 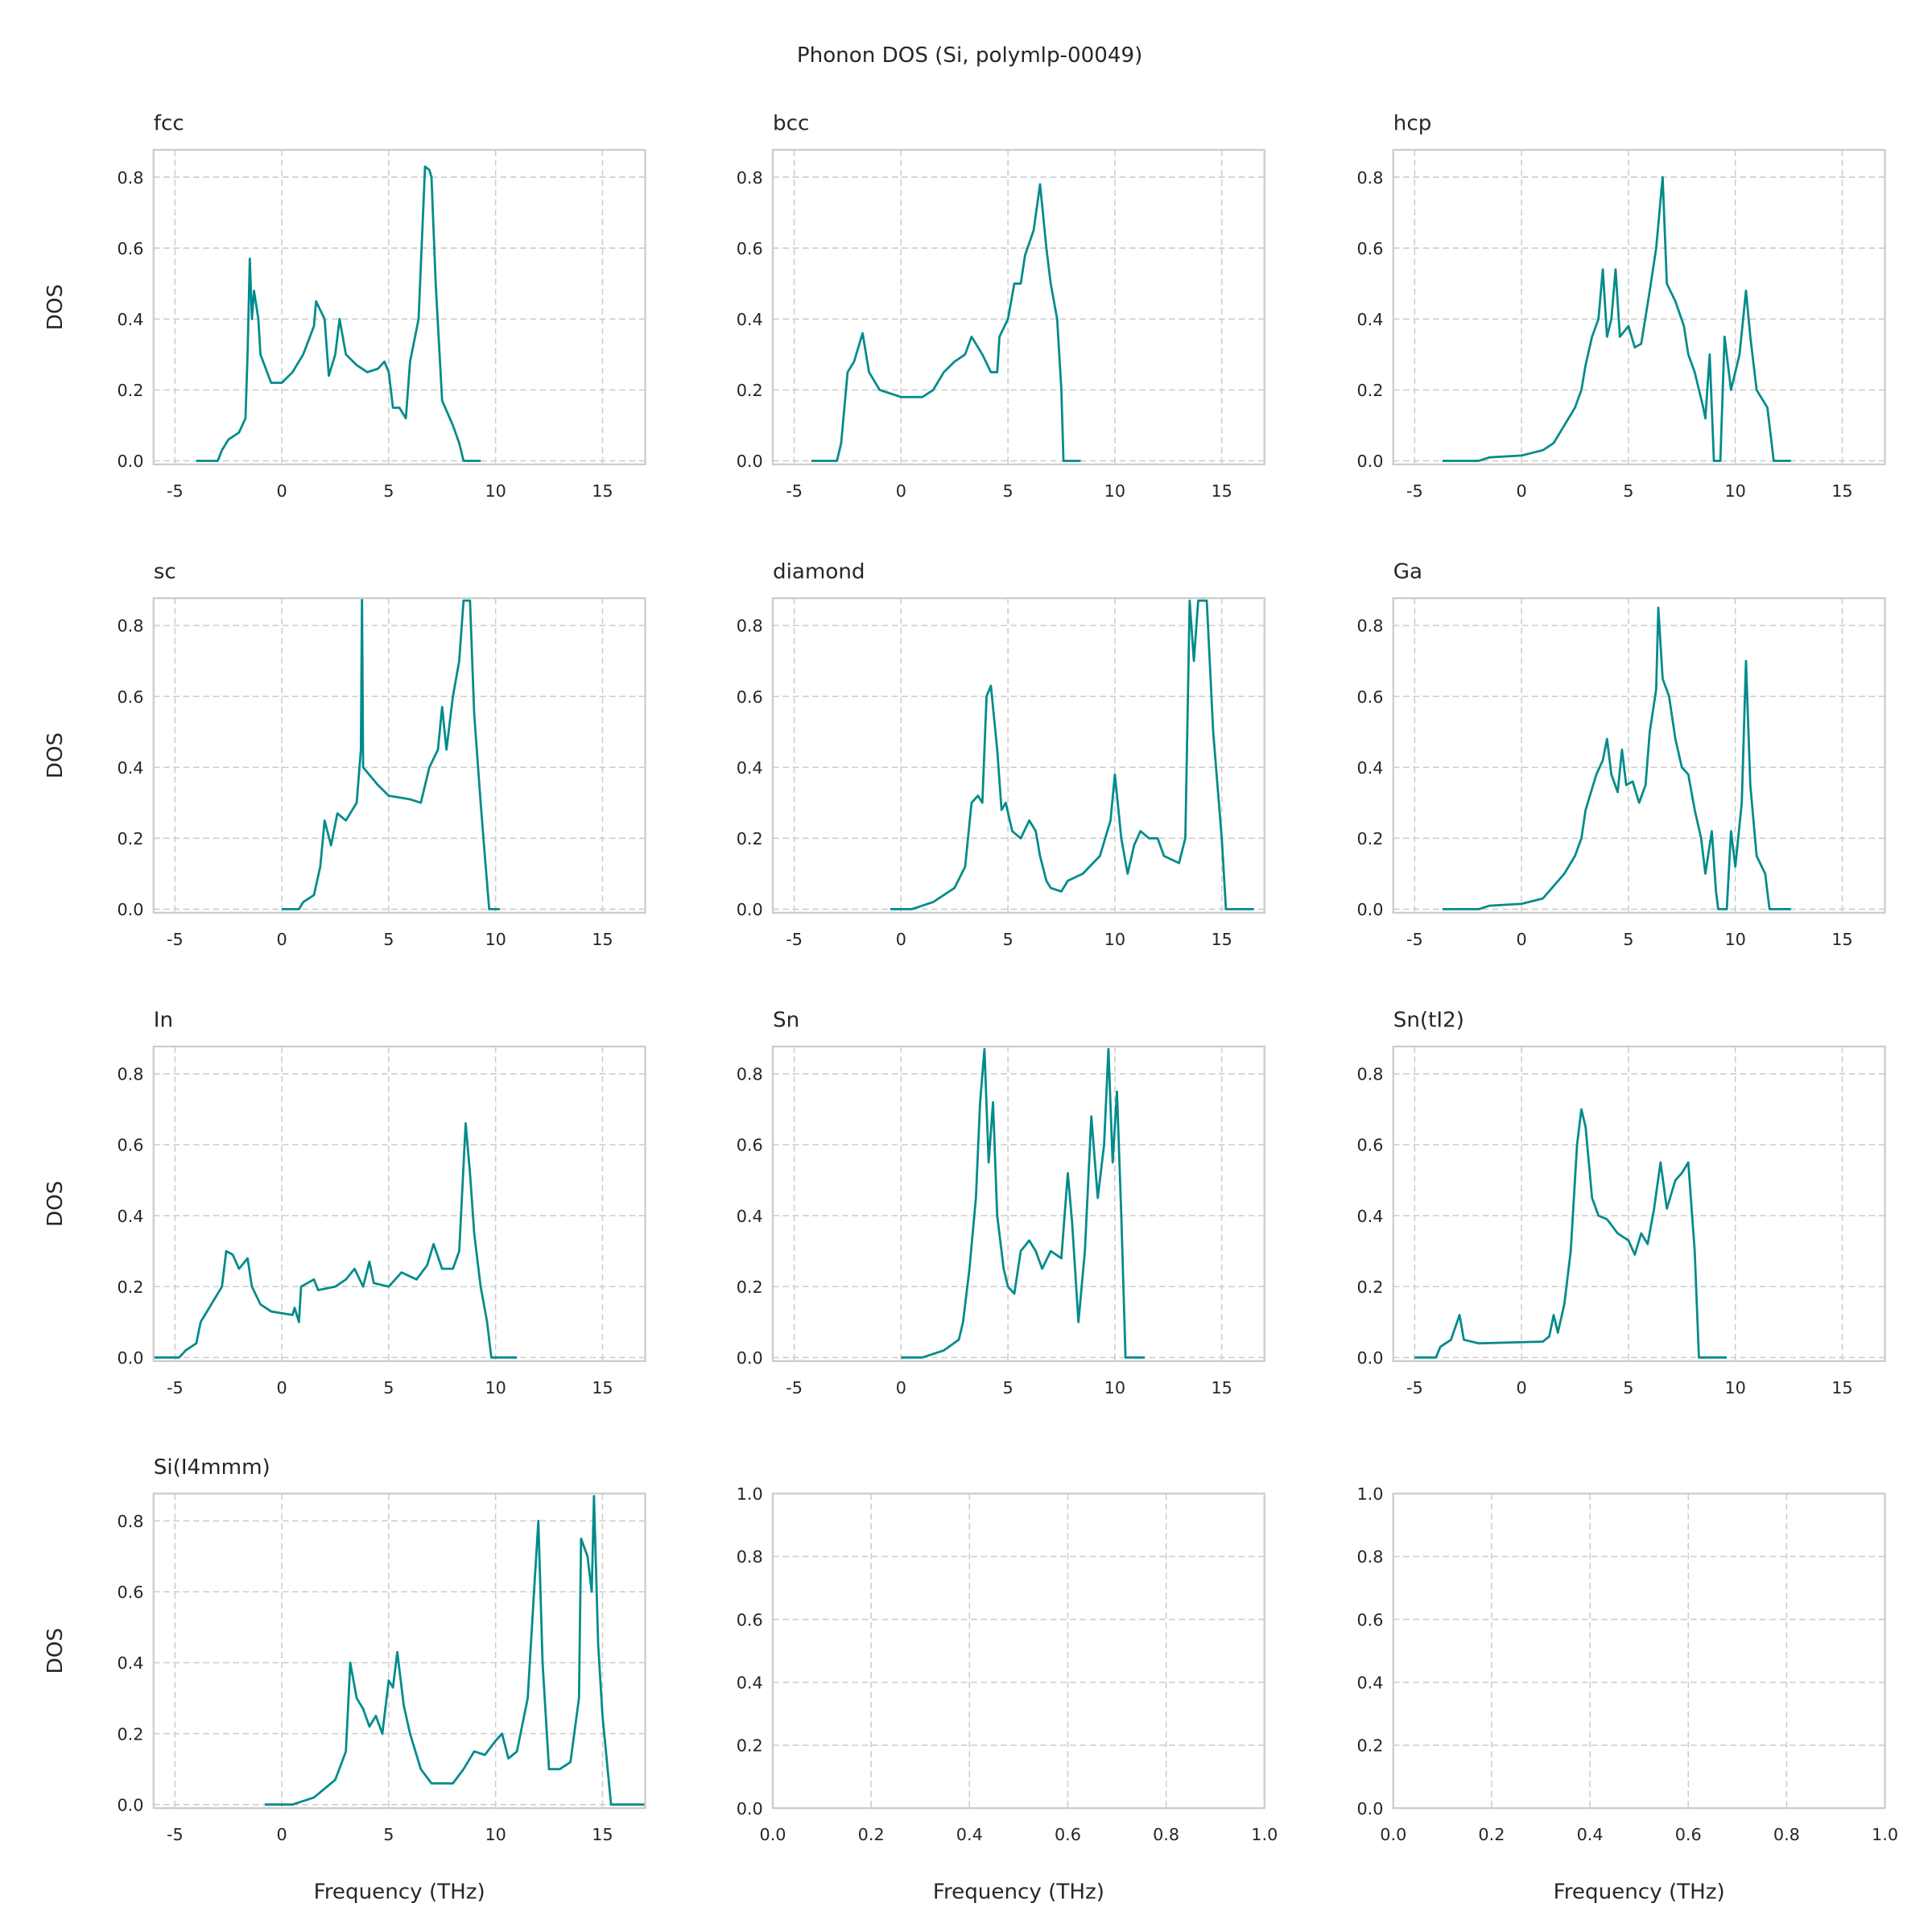 What do you see at coordinates (1407, 571) in the screenshot?
I see `subplot-title: Ga` at bounding box center [1407, 571].